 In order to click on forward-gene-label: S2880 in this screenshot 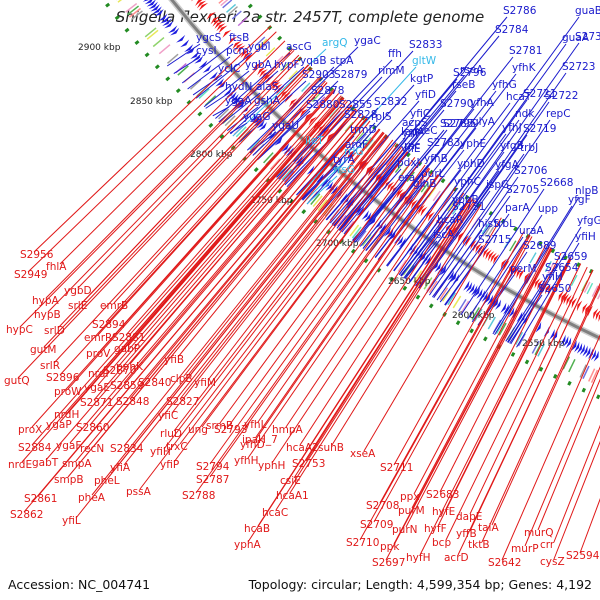, I will do `click(322, 105)`.